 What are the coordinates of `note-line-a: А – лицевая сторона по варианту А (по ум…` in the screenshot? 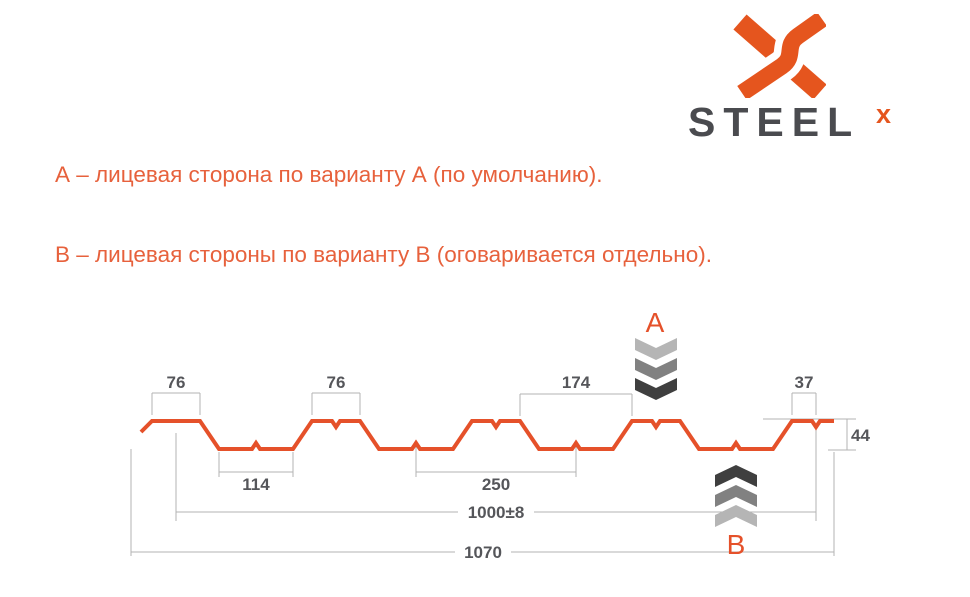 It's located at (329, 174).